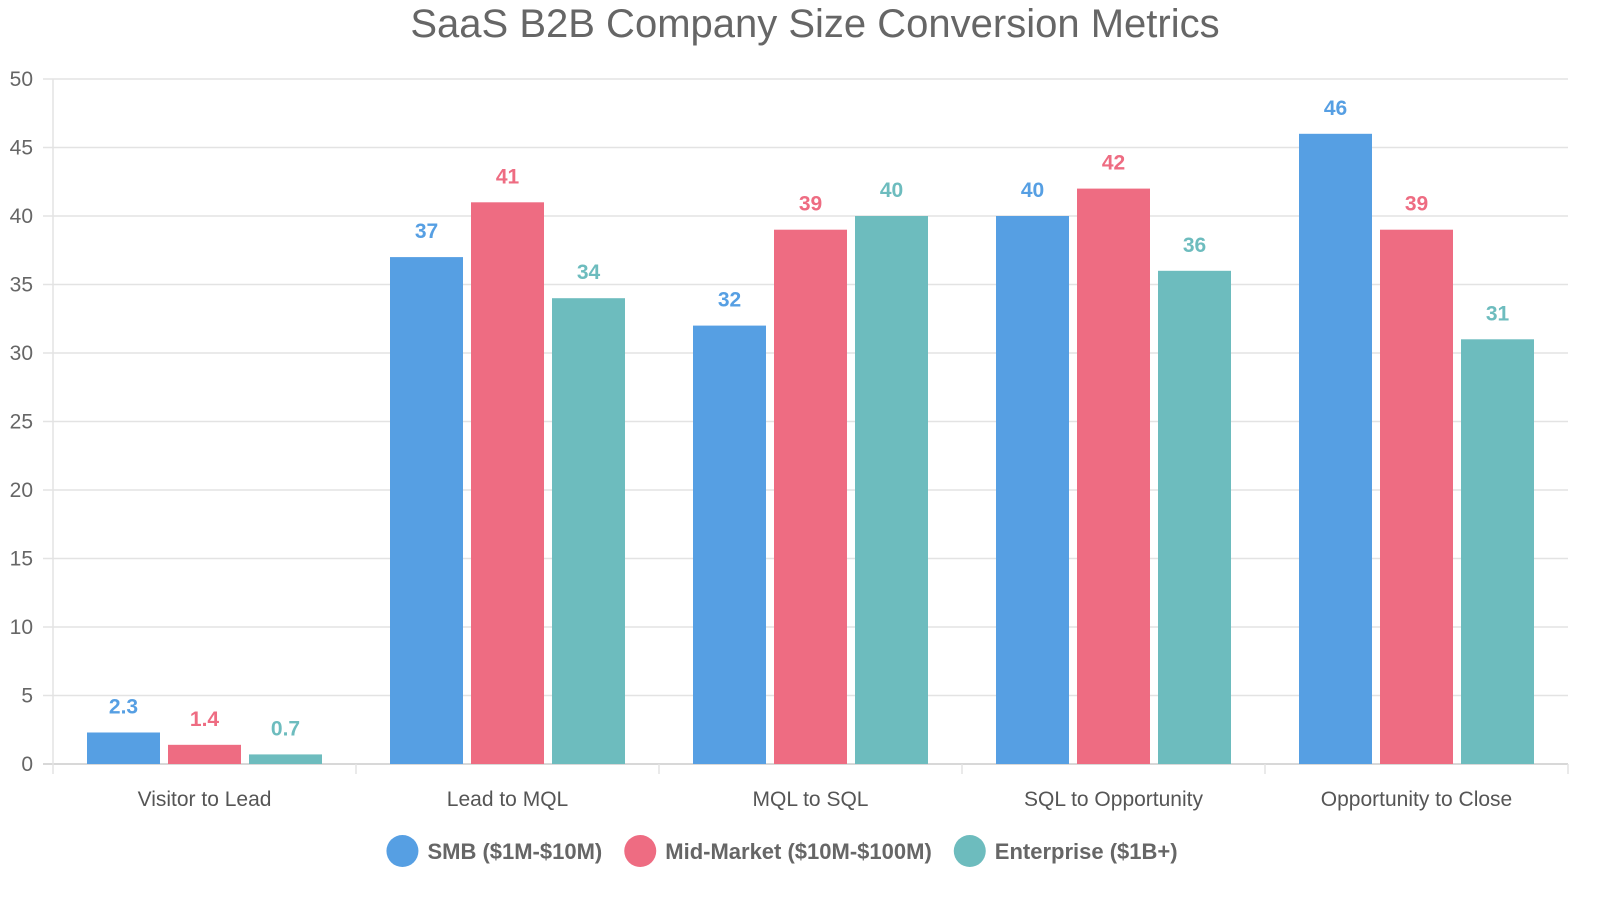 The width and height of the screenshot is (1600, 900). Describe the element at coordinates (1113, 799) in the screenshot. I see `x-tick-label: SQL to Opportunity` at that location.